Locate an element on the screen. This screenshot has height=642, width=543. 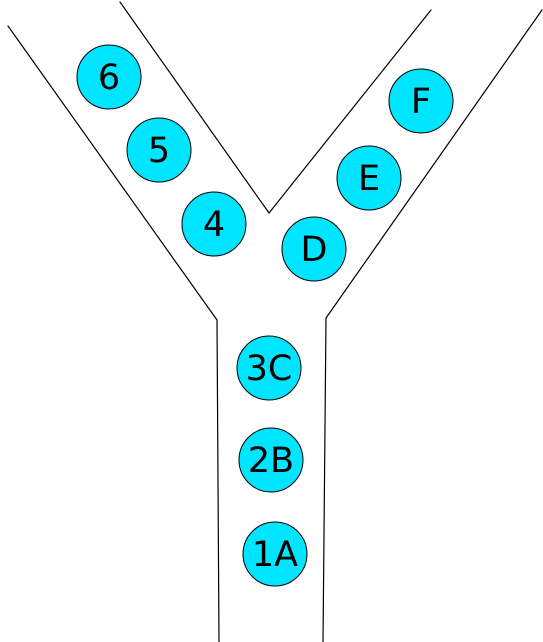
node-label: 2B is located at coordinates (271, 461).